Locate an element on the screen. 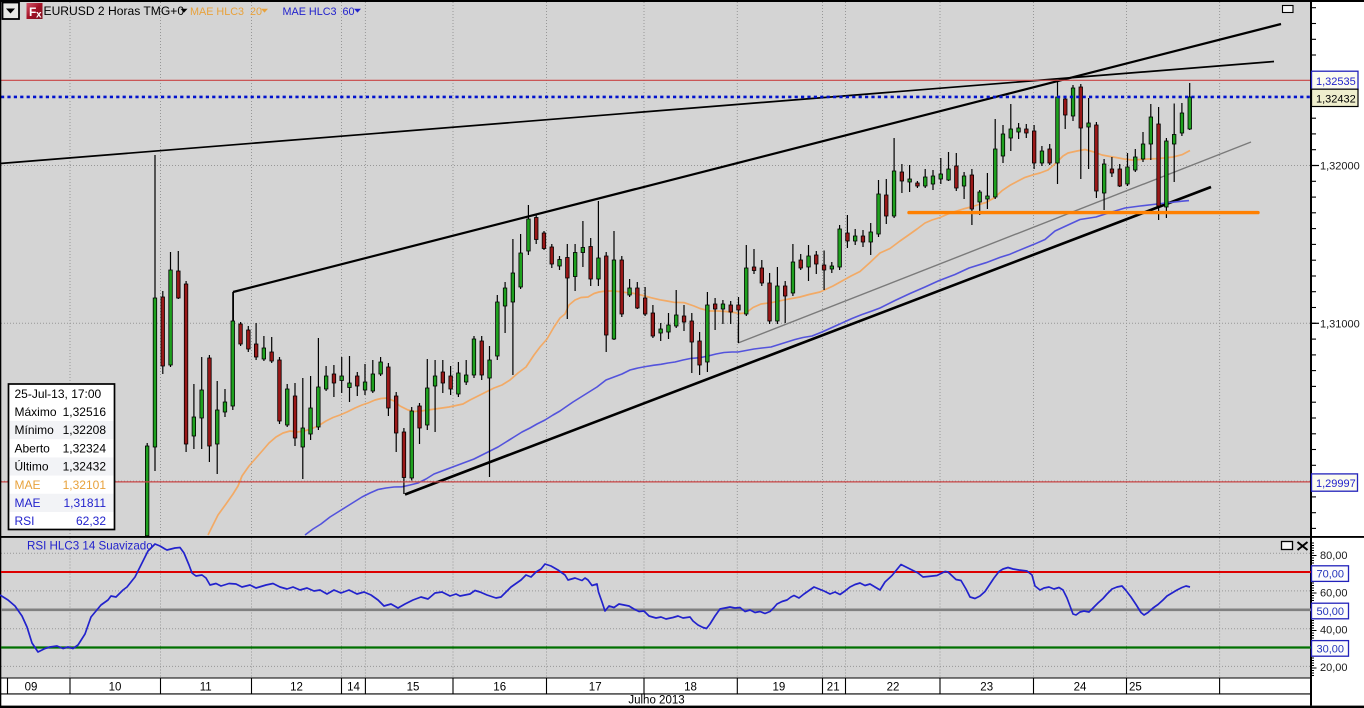 This screenshot has width=1364, height=708. svg-text: 15 is located at coordinates (413, 687).